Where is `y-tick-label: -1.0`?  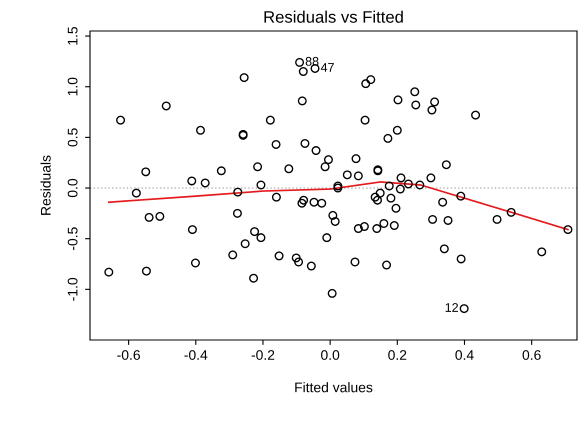
y-tick-label: -1.0 is located at coordinates (73, 289).